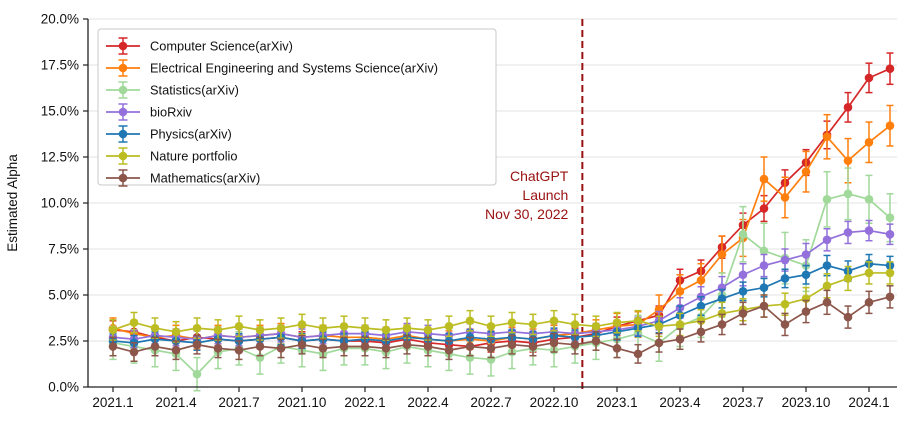 This screenshot has height=426, width=913. What do you see at coordinates (60, 65) in the screenshot?
I see `y-tick-label: 17.5%` at bounding box center [60, 65].